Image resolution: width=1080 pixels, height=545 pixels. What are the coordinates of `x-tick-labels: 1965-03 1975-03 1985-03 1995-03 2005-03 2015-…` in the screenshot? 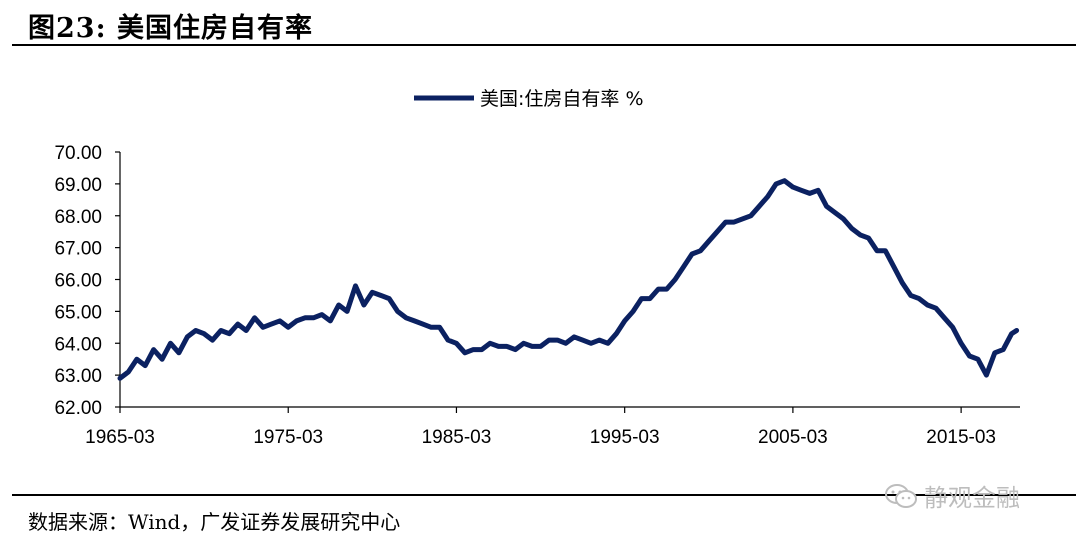 It's located at (540, 437).